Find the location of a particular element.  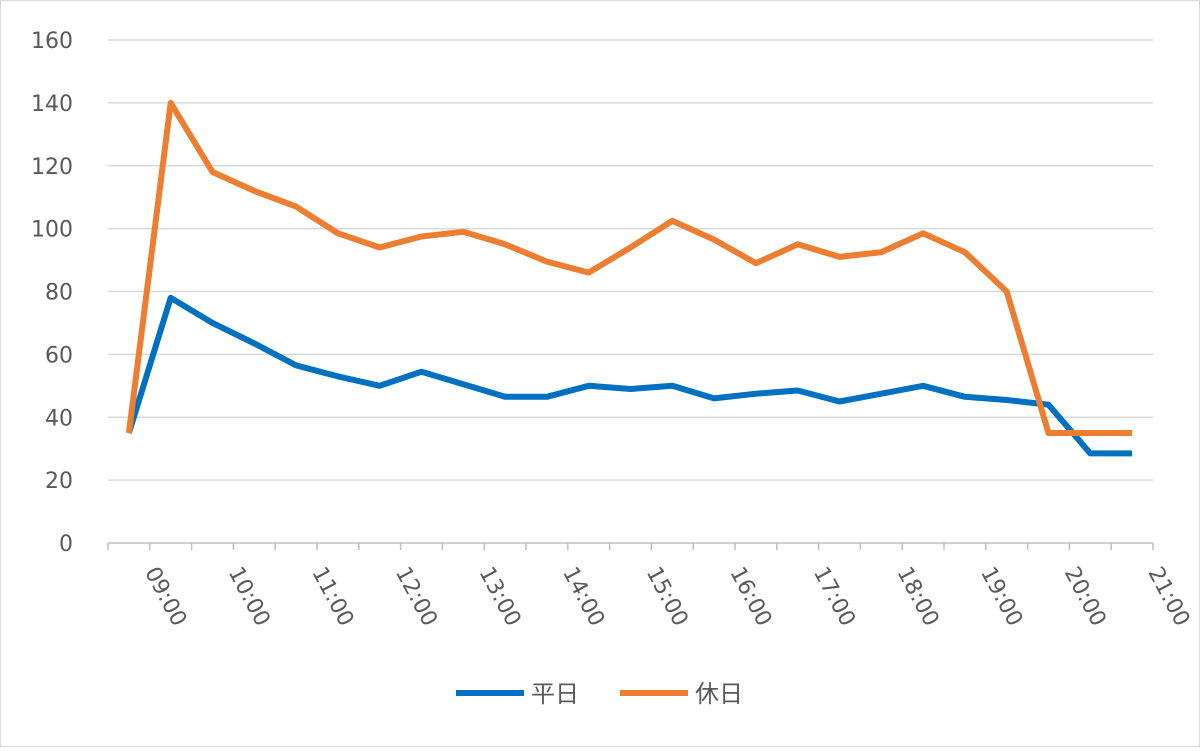

x-tick-label: 10:00 is located at coordinates (249, 597).